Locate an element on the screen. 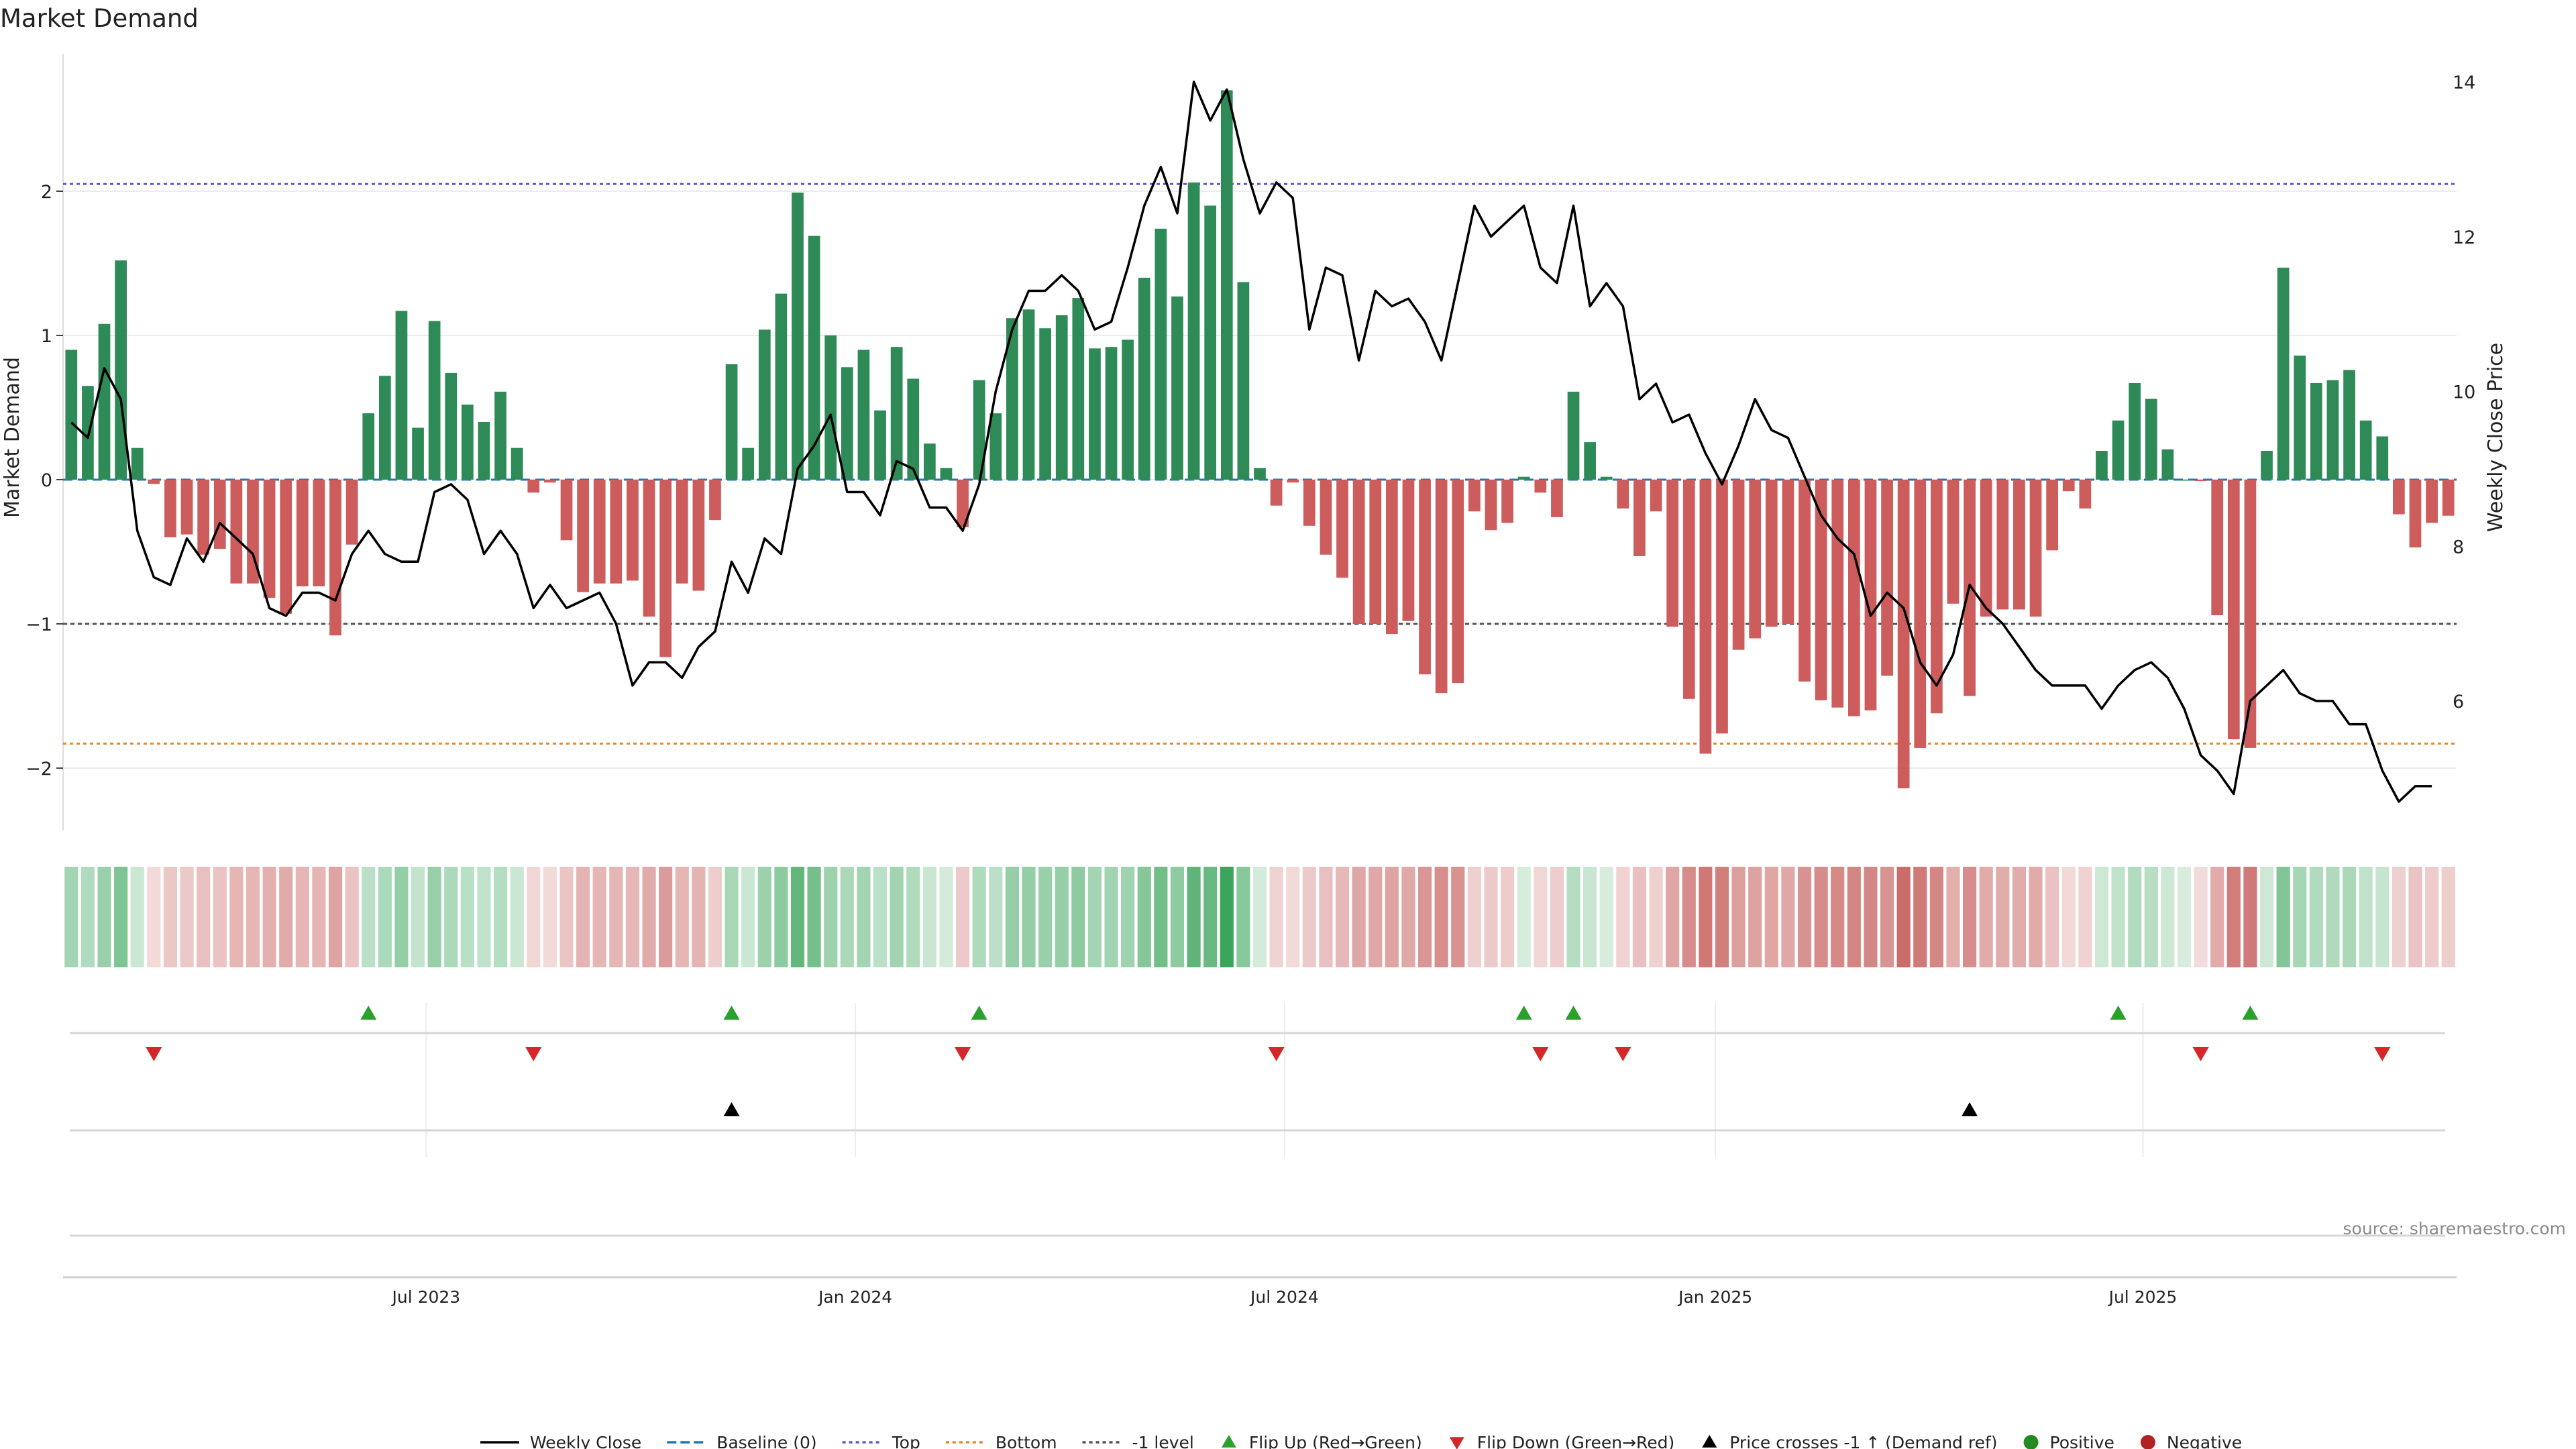  legend-label: Top is located at coordinates (906, 1441).